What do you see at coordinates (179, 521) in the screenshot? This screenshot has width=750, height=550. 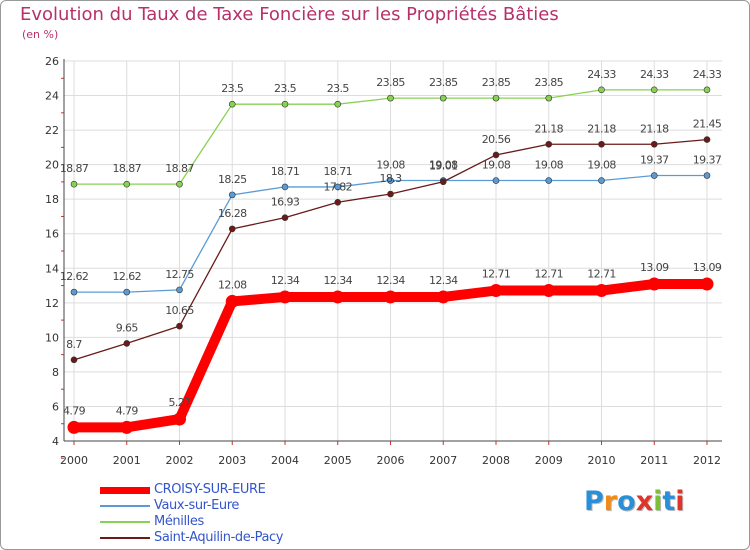 I see `legend-label: Ménilles` at bounding box center [179, 521].